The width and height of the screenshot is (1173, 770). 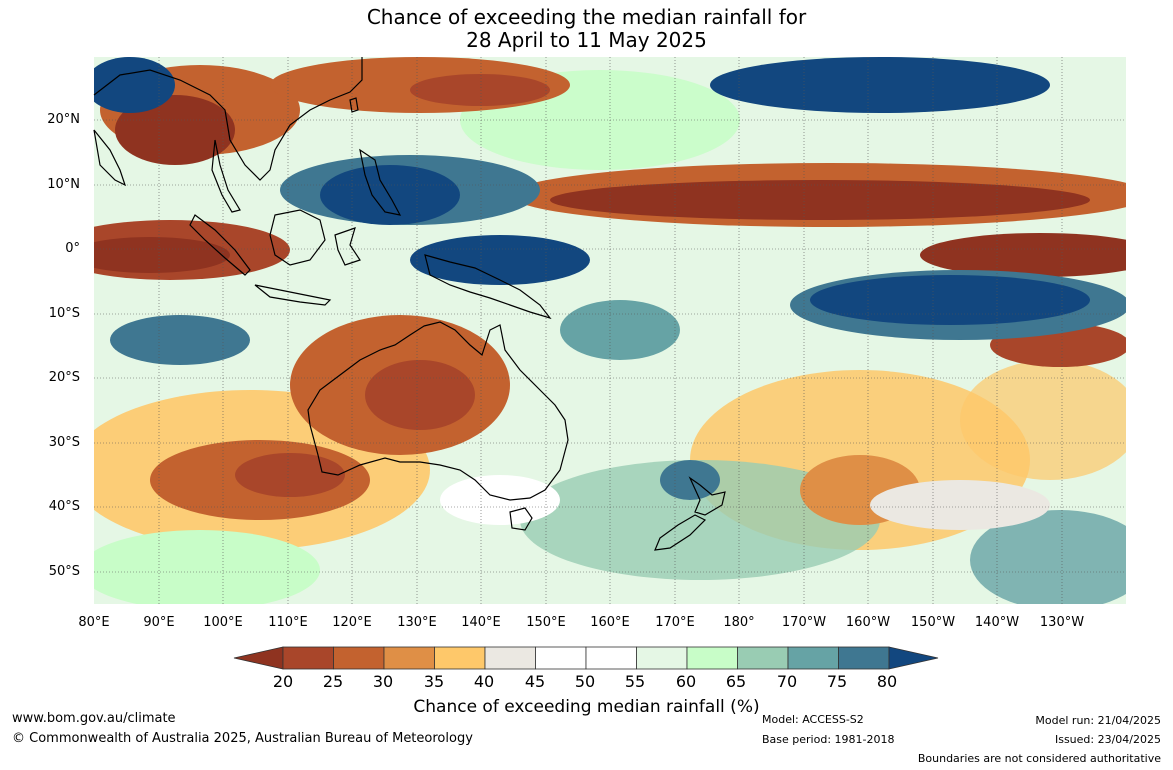 What do you see at coordinates (686, 681) in the screenshot?
I see `colorbar-tick-60: 60` at bounding box center [686, 681].